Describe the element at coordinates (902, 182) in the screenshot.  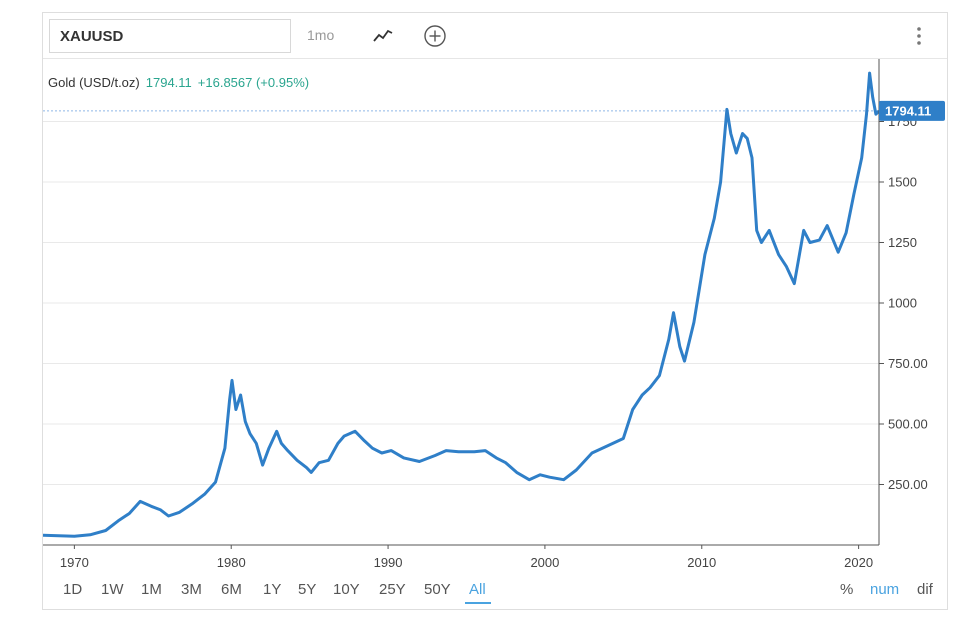
I see `y-tick-label: 1500` at that location.